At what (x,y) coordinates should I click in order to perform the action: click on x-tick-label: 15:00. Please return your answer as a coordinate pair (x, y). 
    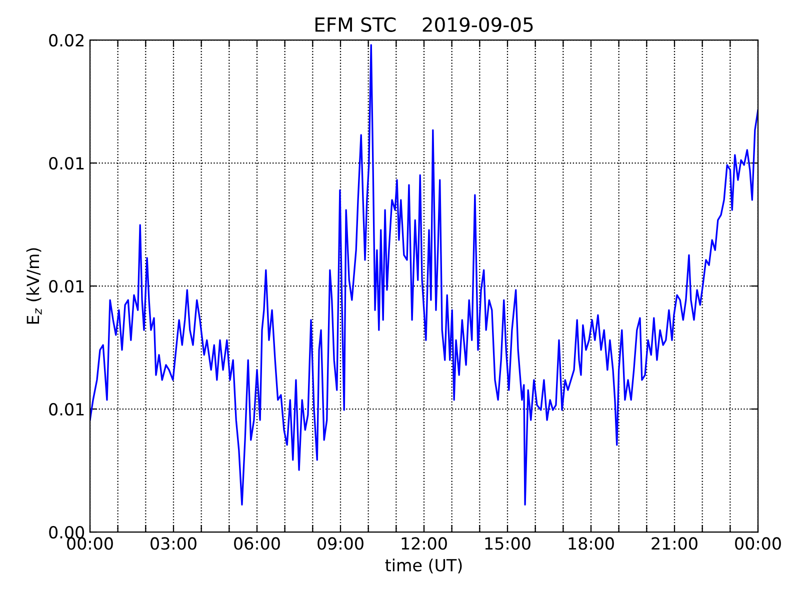
    Looking at the image, I should click on (507, 543).